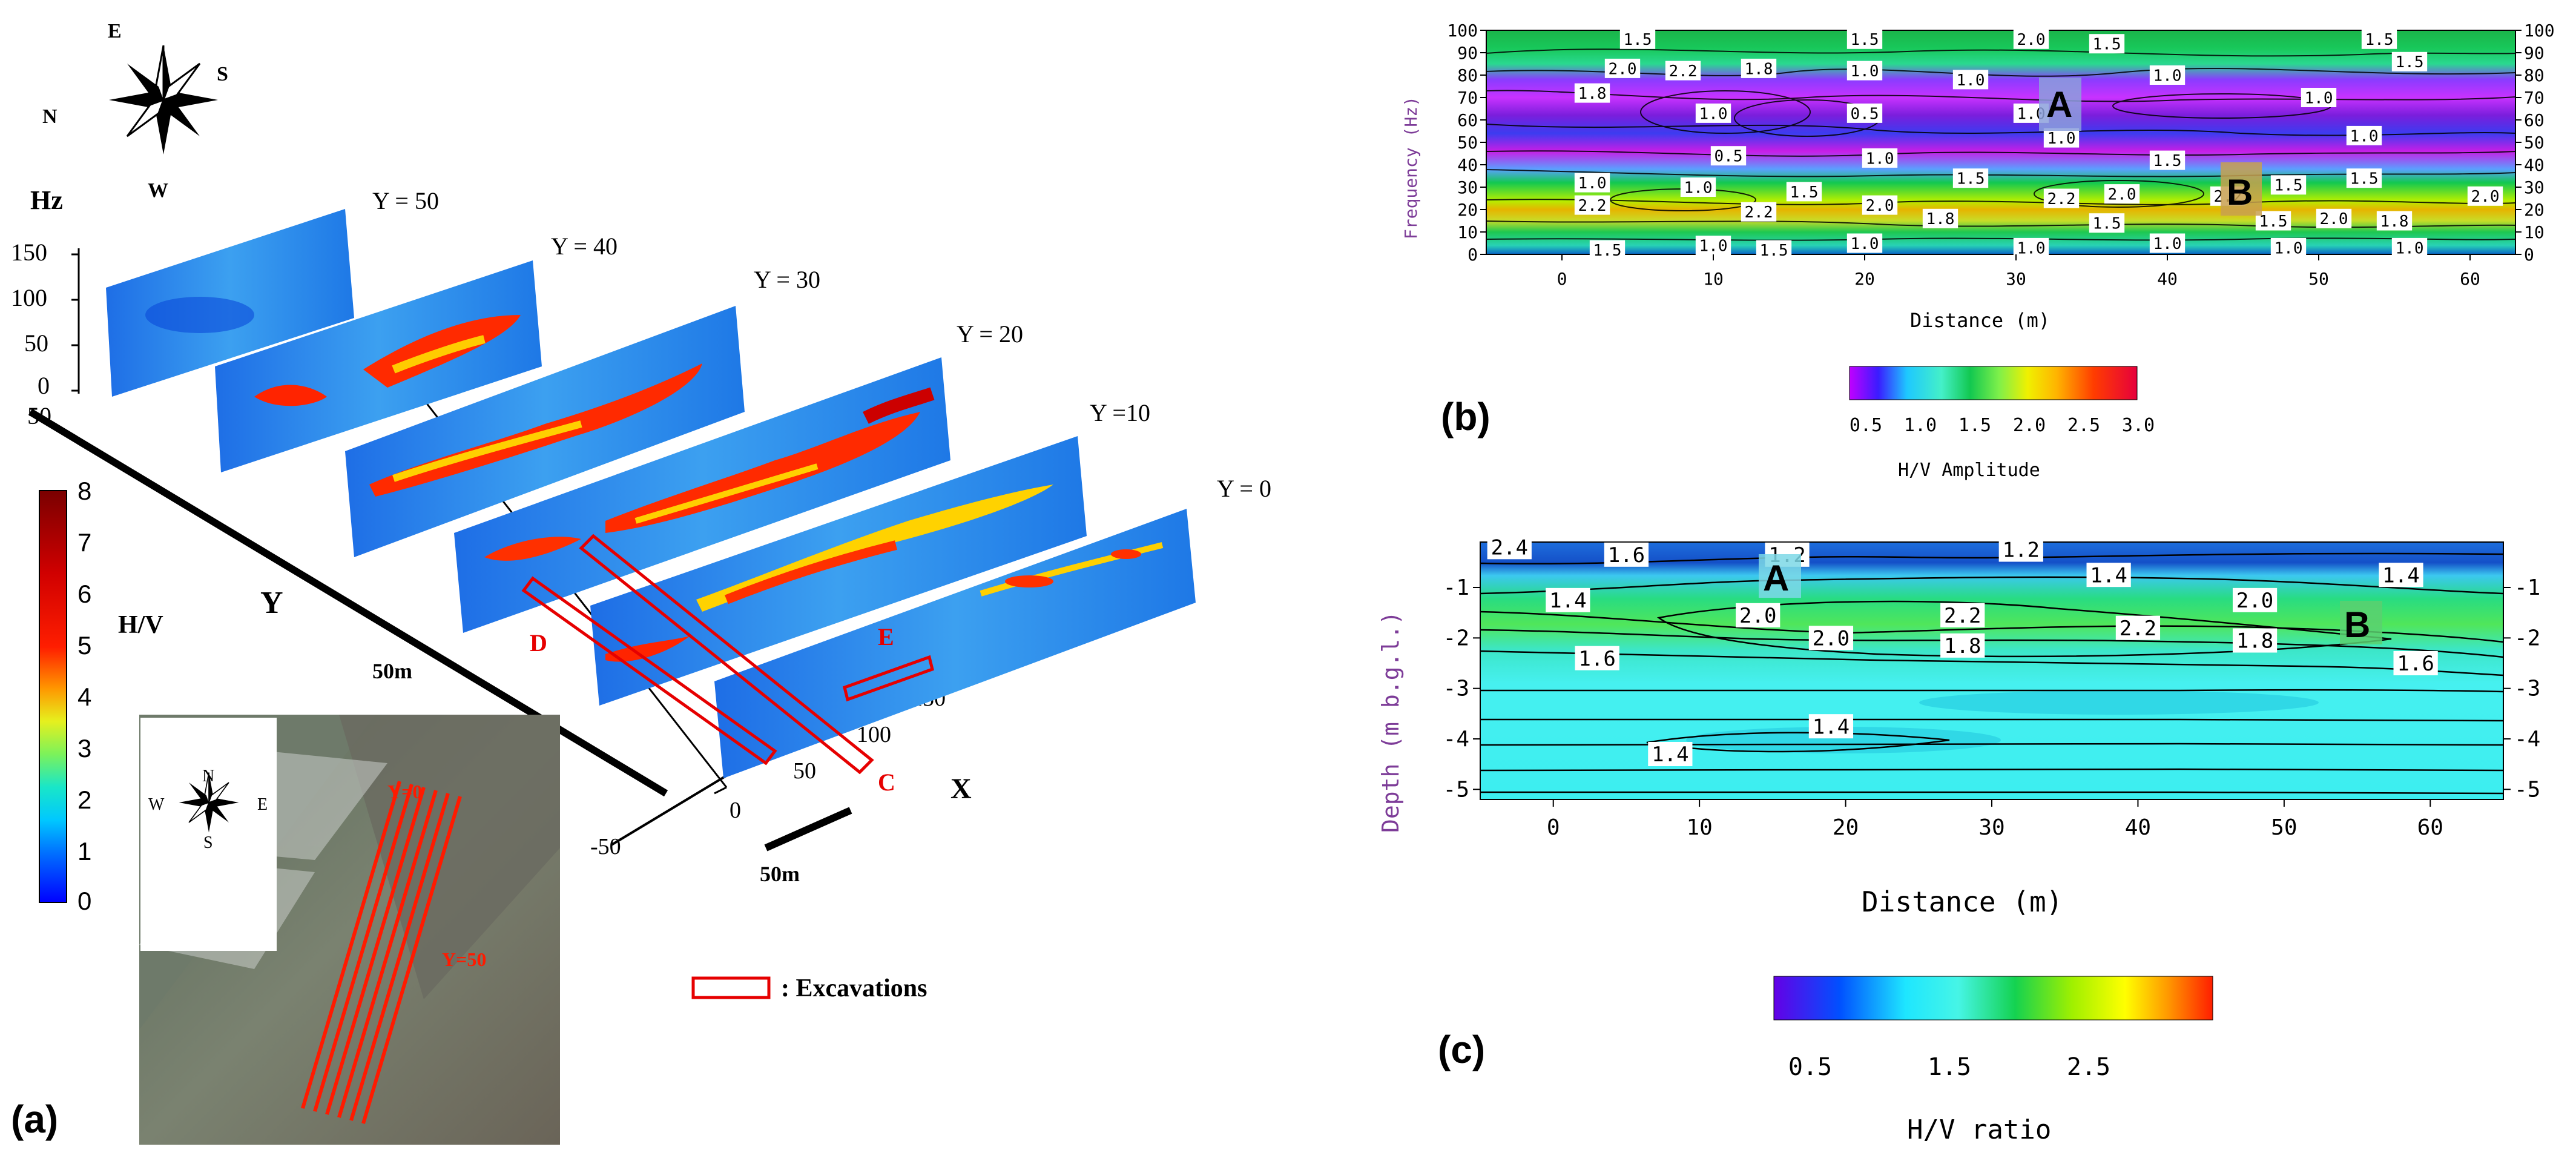 This screenshot has height=1158, width=2576. What do you see at coordinates (2470, 279) in the screenshot?
I see `x-tick: 60` at bounding box center [2470, 279].